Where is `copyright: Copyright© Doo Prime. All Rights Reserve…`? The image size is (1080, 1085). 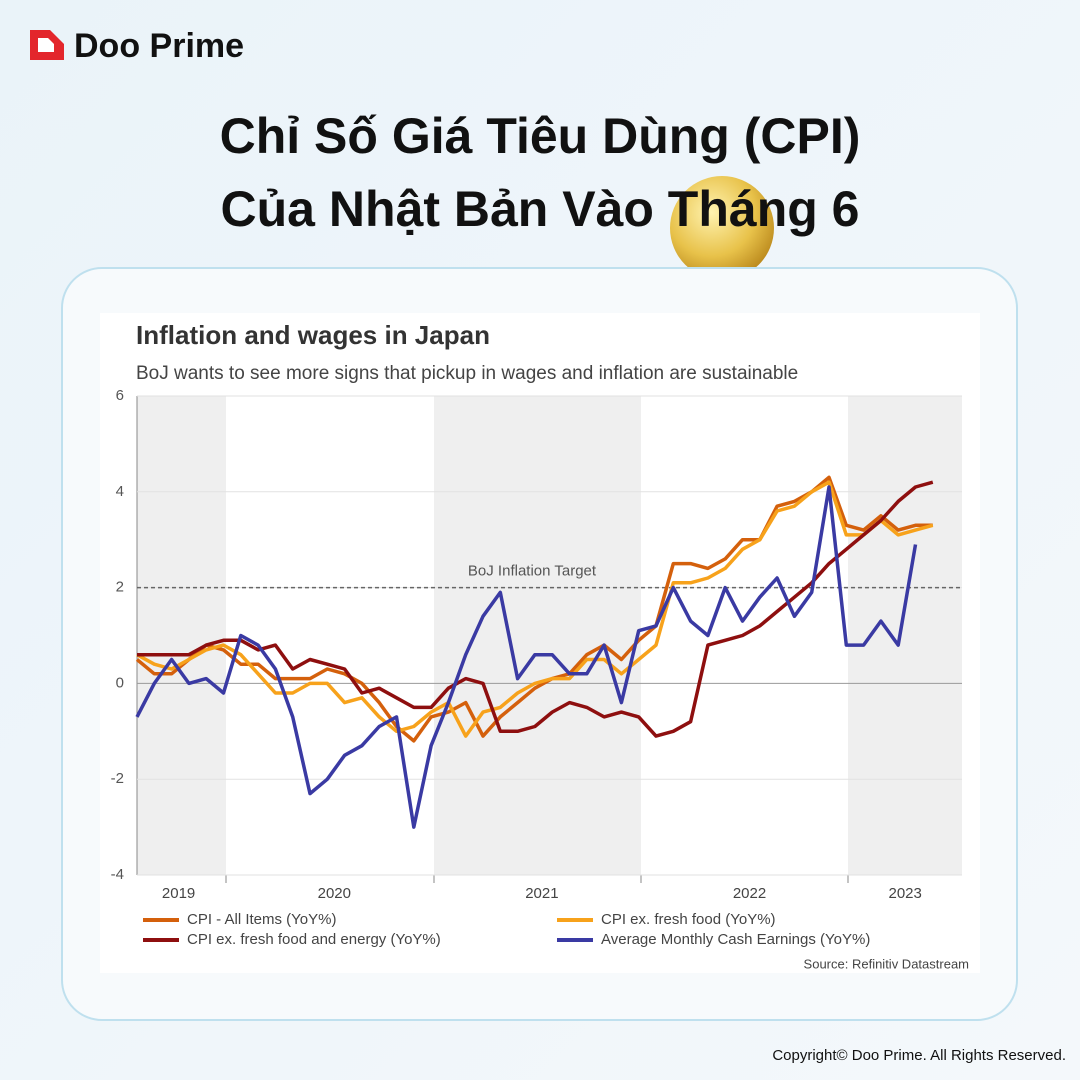
copyright: Copyright© Doo Prime. All Rights Reserve… is located at coordinates (919, 1055).